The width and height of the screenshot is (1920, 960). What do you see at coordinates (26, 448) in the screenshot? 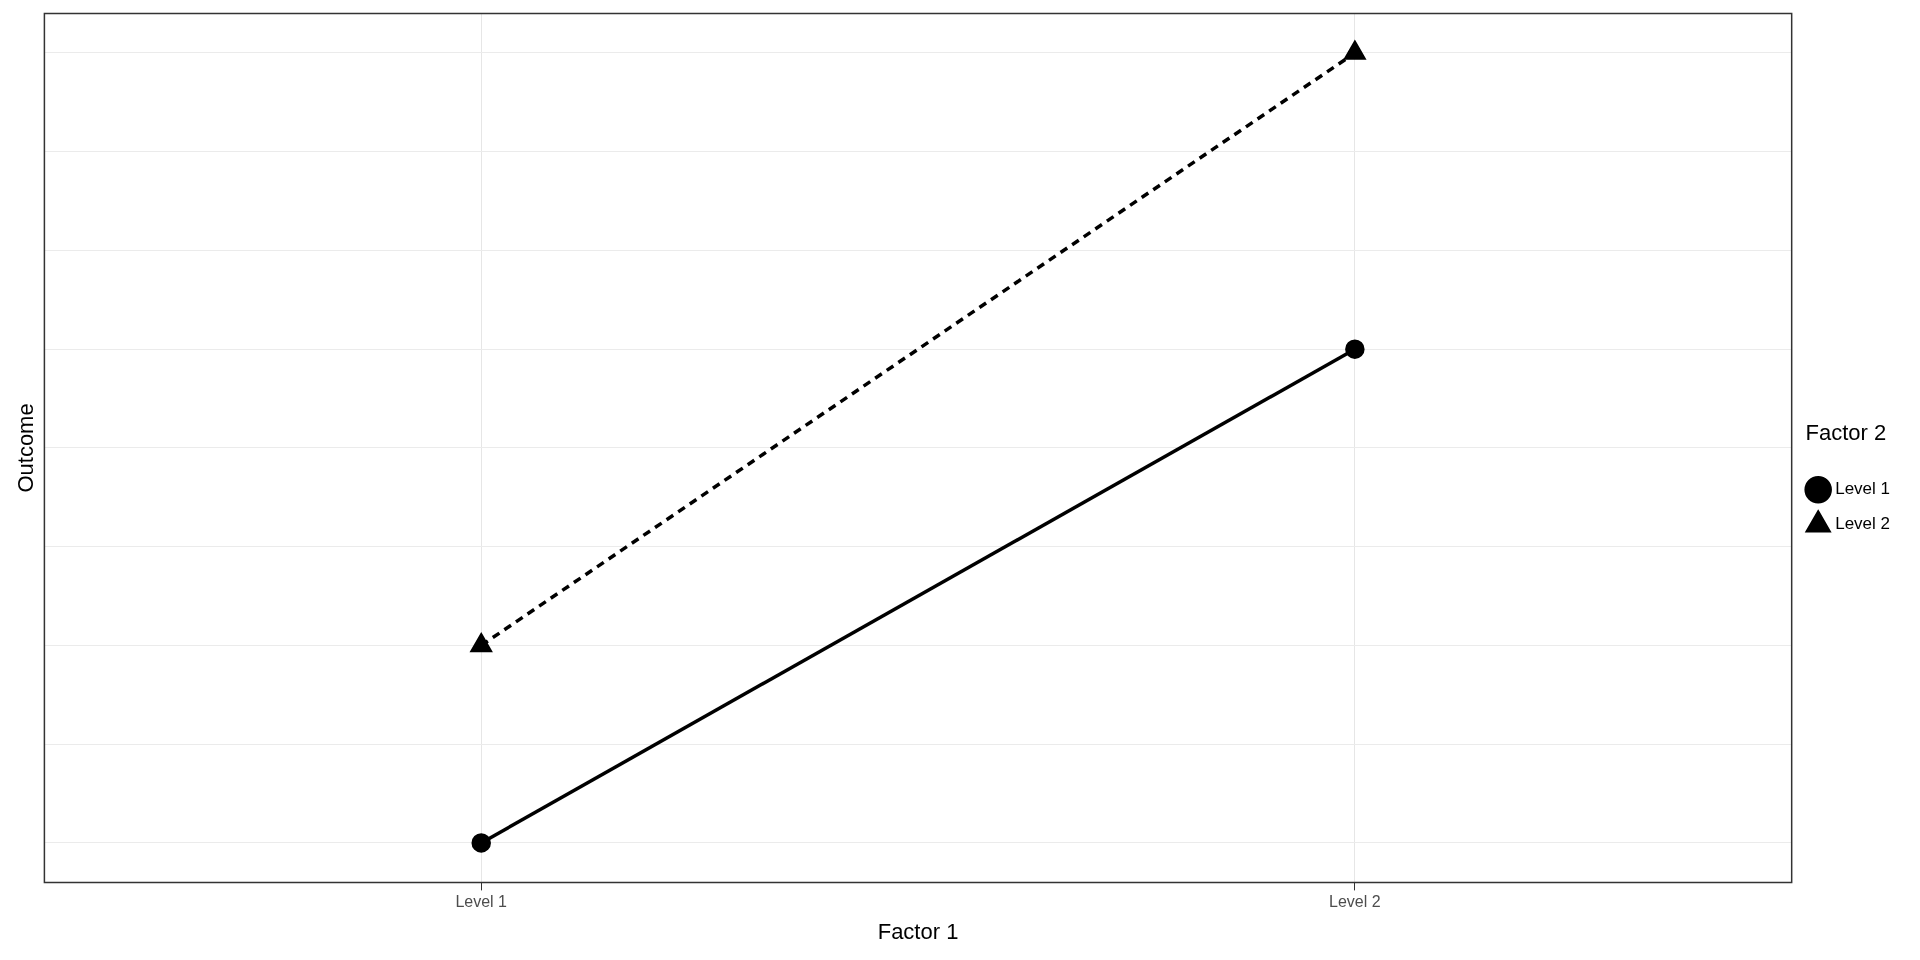
I see `y-axis-title: Outcome` at bounding box center [26, 448].